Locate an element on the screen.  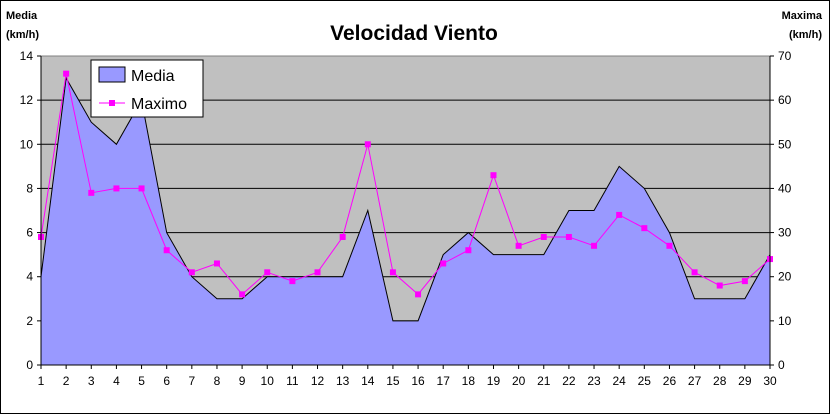
right-tick-label: 70 is located at coordinates (785, 56).